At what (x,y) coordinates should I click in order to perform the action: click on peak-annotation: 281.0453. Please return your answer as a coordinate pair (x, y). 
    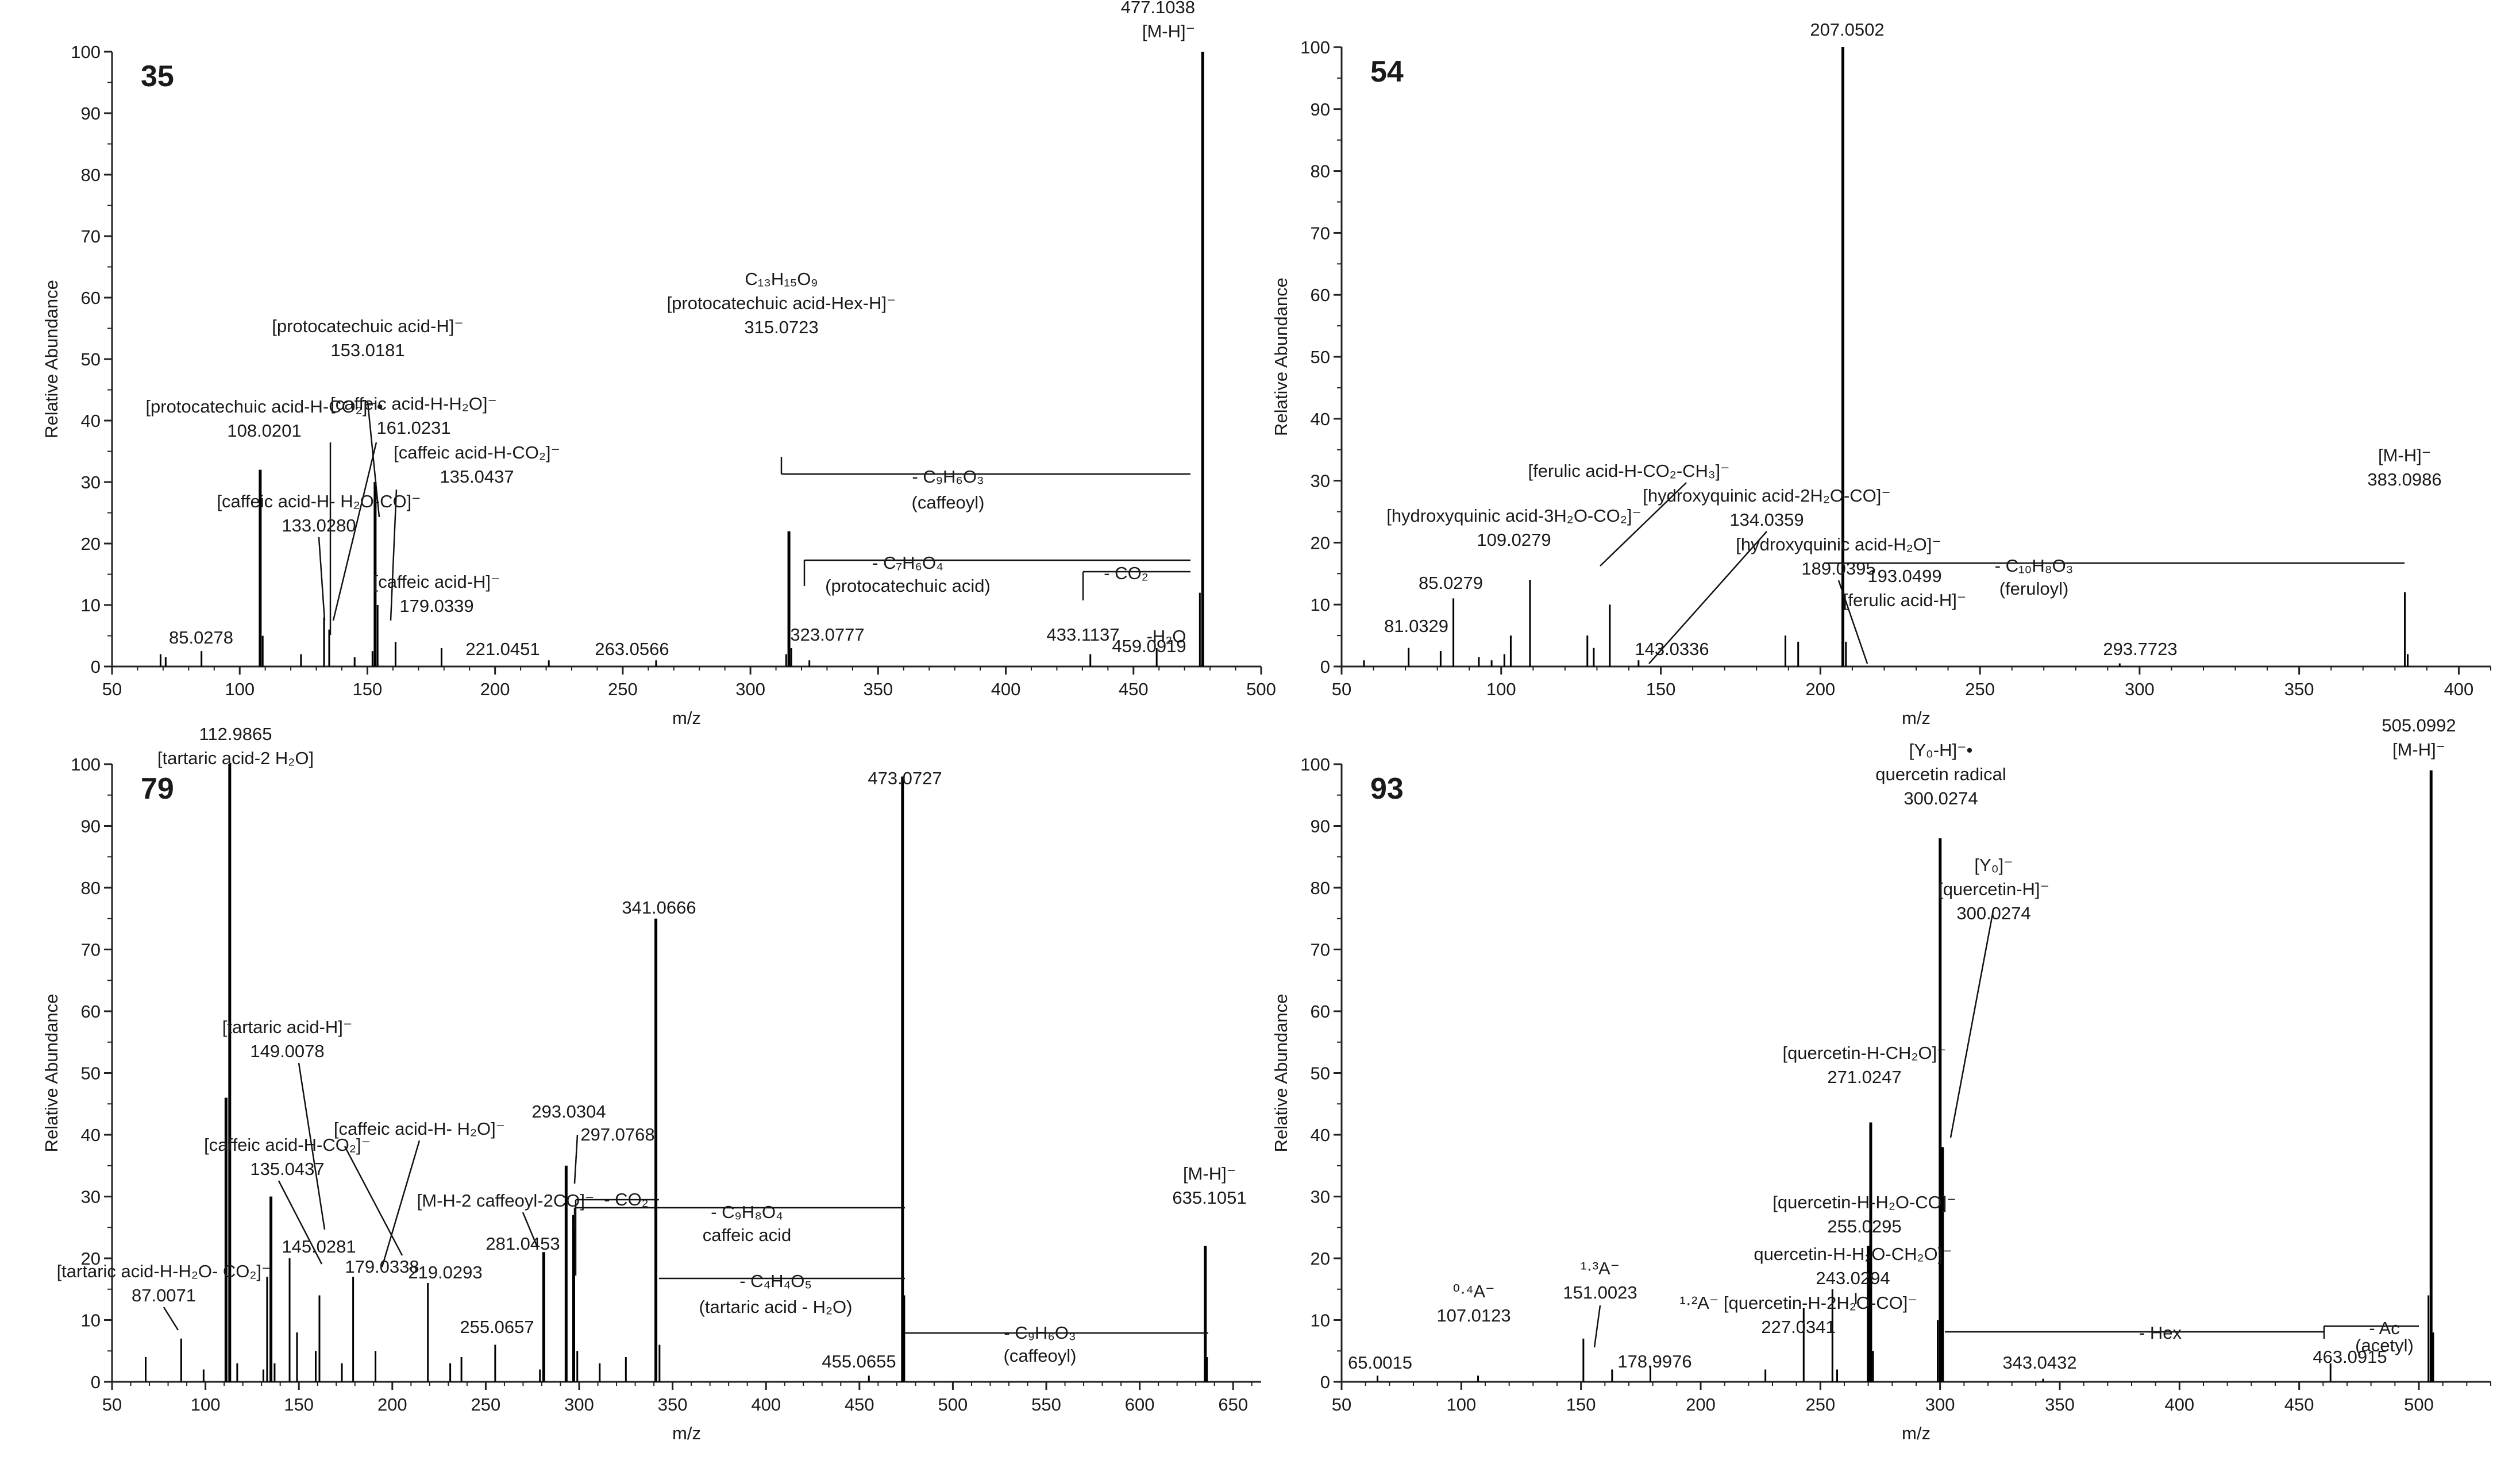
    Looking at the image, I should click on (522, 1244).